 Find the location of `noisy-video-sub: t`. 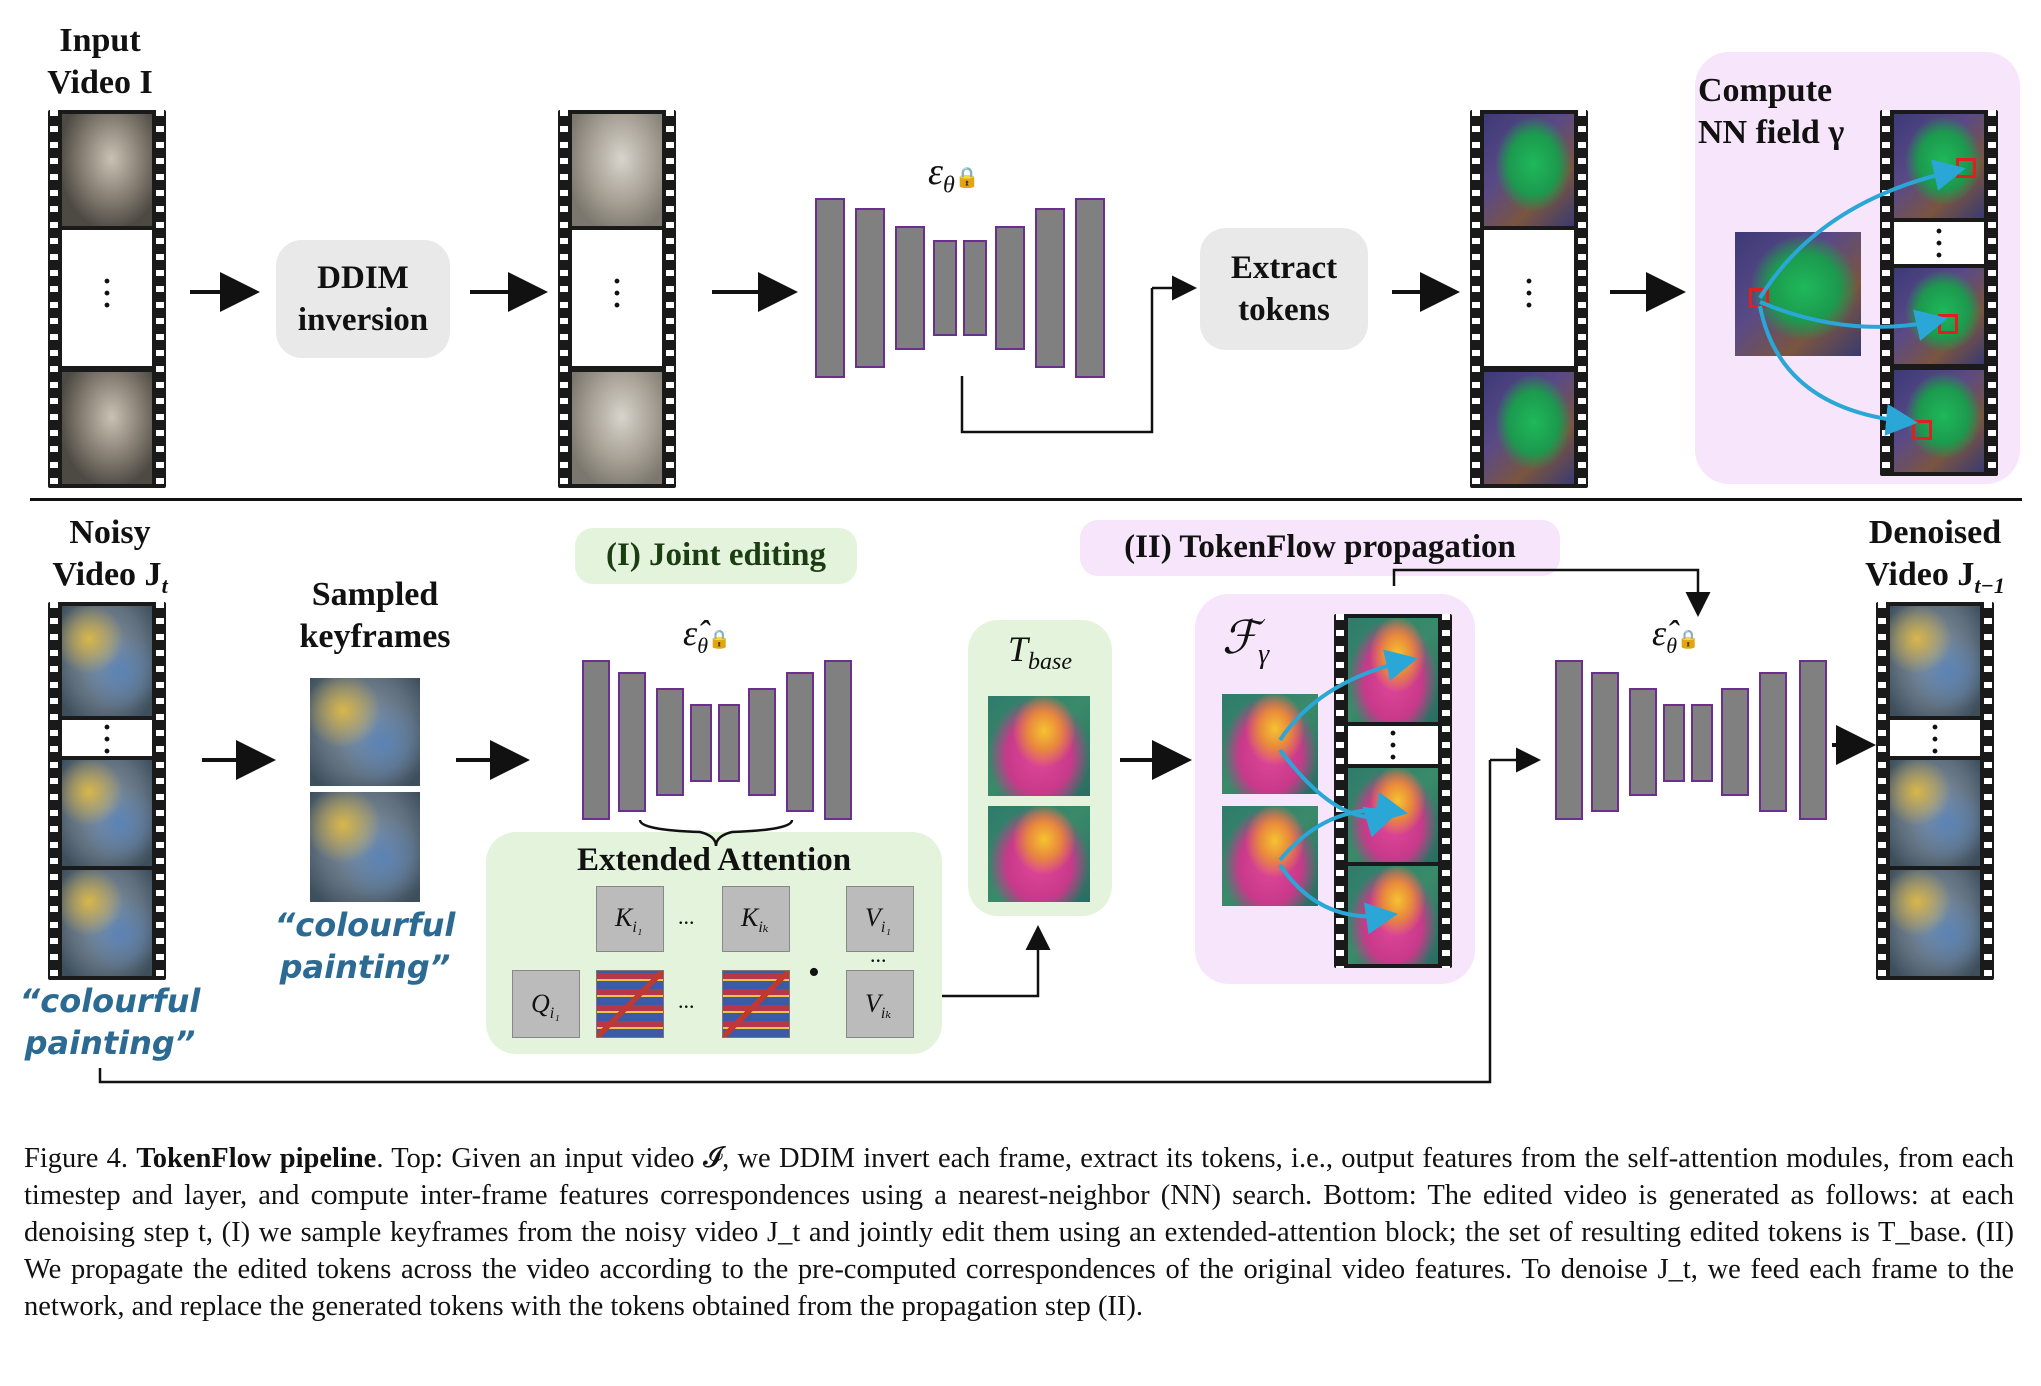

noisy-video-sub: t is located at coordinates (164, 585).